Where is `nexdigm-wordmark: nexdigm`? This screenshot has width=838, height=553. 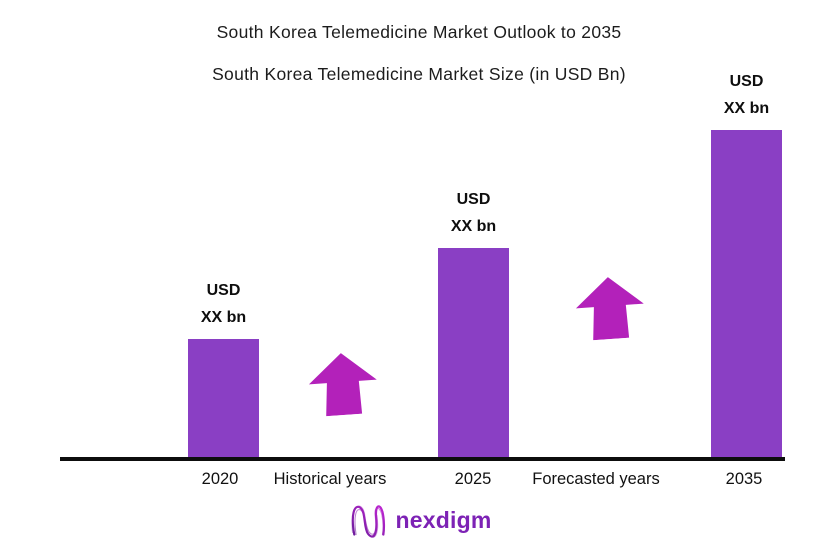 nexdigm-wordmark: nexdigm is located at coordinates (443, 519).